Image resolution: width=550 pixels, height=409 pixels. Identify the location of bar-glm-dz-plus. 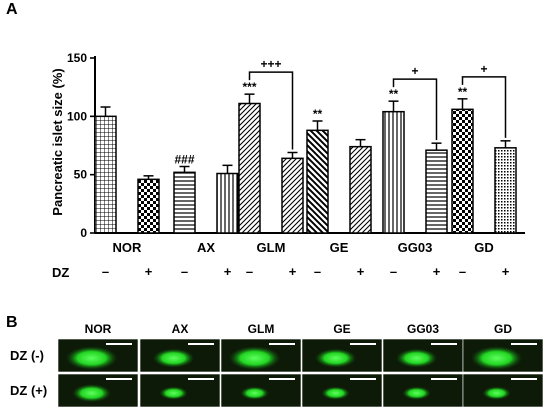
(292, 195).